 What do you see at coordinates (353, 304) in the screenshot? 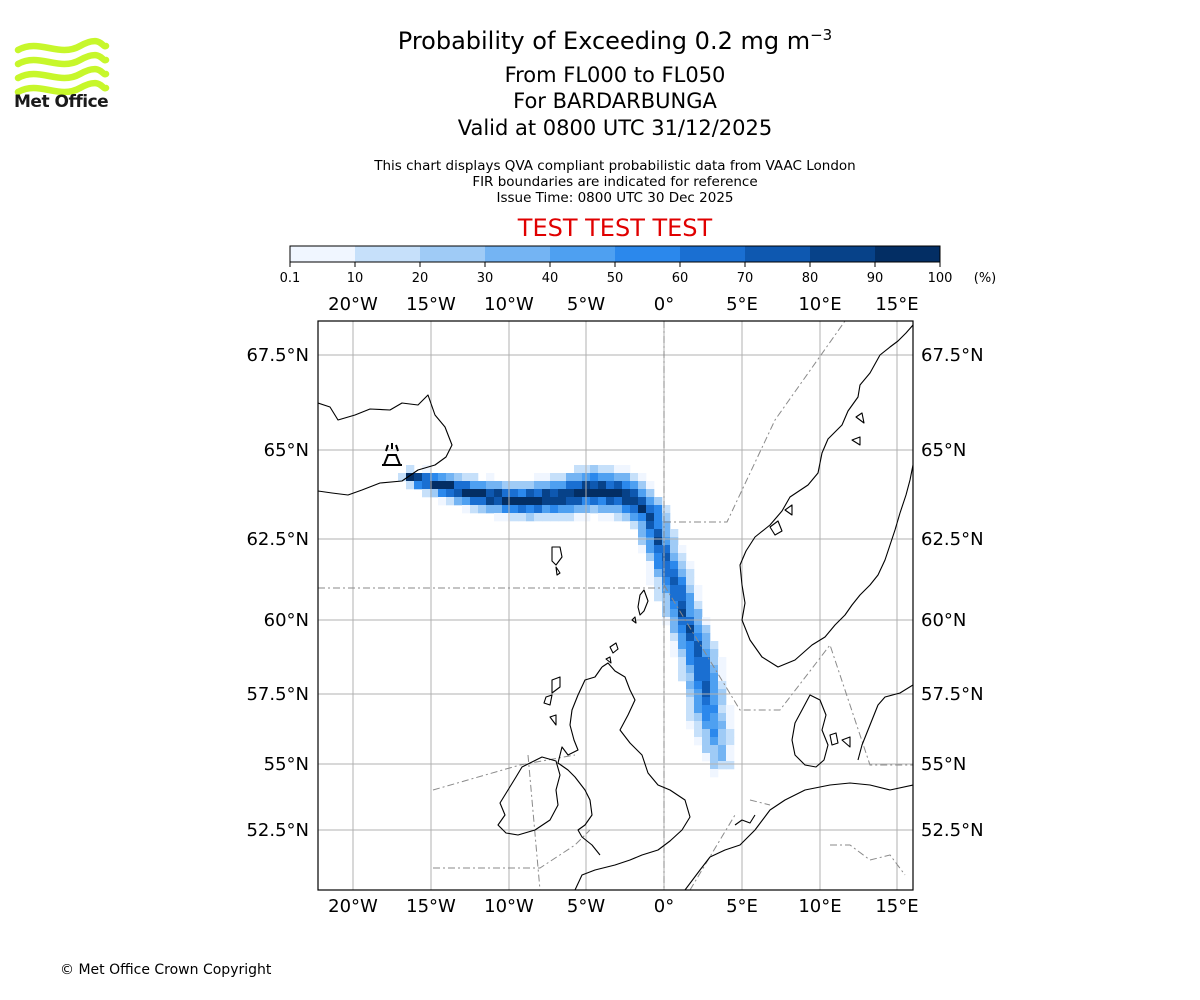
I see `lon-label: 20°W` at bounding box center [353, 304].